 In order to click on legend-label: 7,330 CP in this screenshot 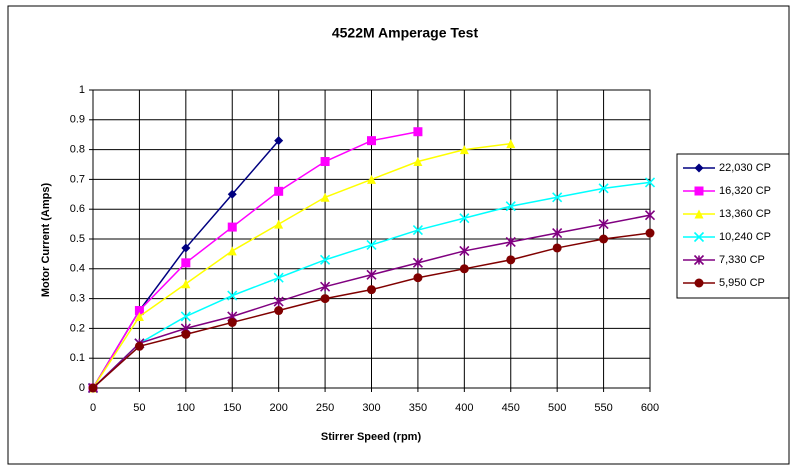, I will do `click(742, 260)`.